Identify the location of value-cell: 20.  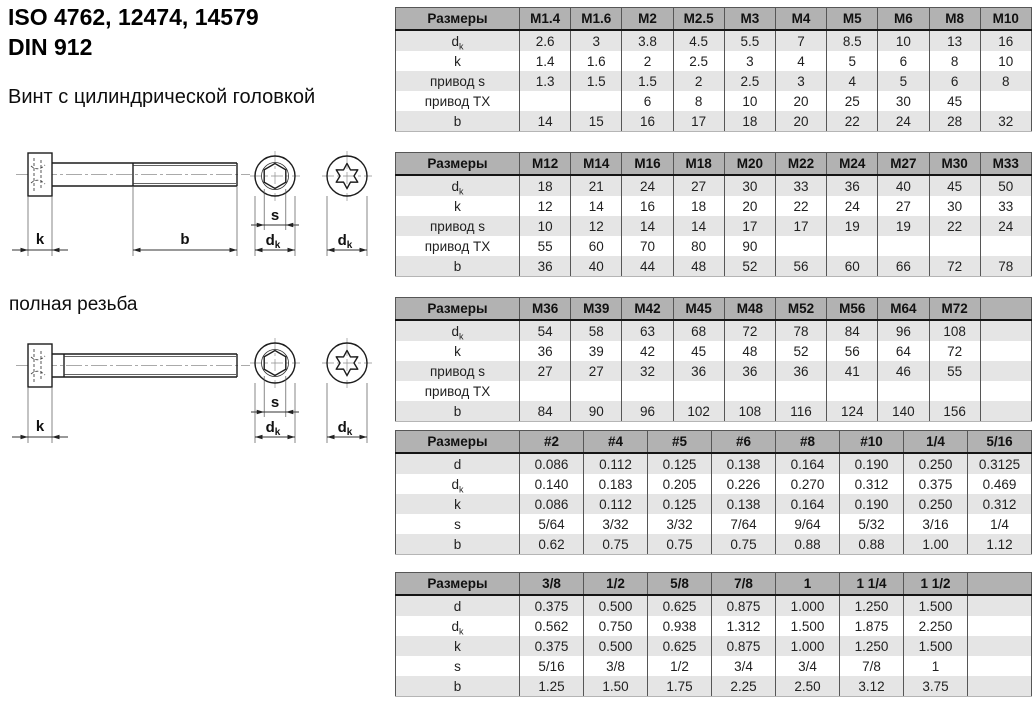
(749, 206).